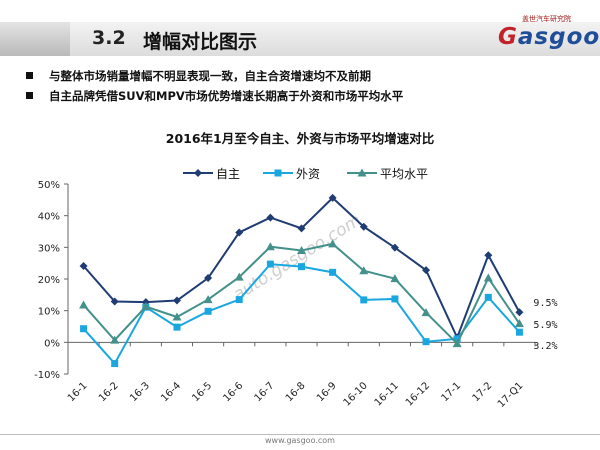  What do you see at coordinates (109, 392) in the screenshot?
I see `x-tick-label: 16-2` at bounding box center [109, 392].